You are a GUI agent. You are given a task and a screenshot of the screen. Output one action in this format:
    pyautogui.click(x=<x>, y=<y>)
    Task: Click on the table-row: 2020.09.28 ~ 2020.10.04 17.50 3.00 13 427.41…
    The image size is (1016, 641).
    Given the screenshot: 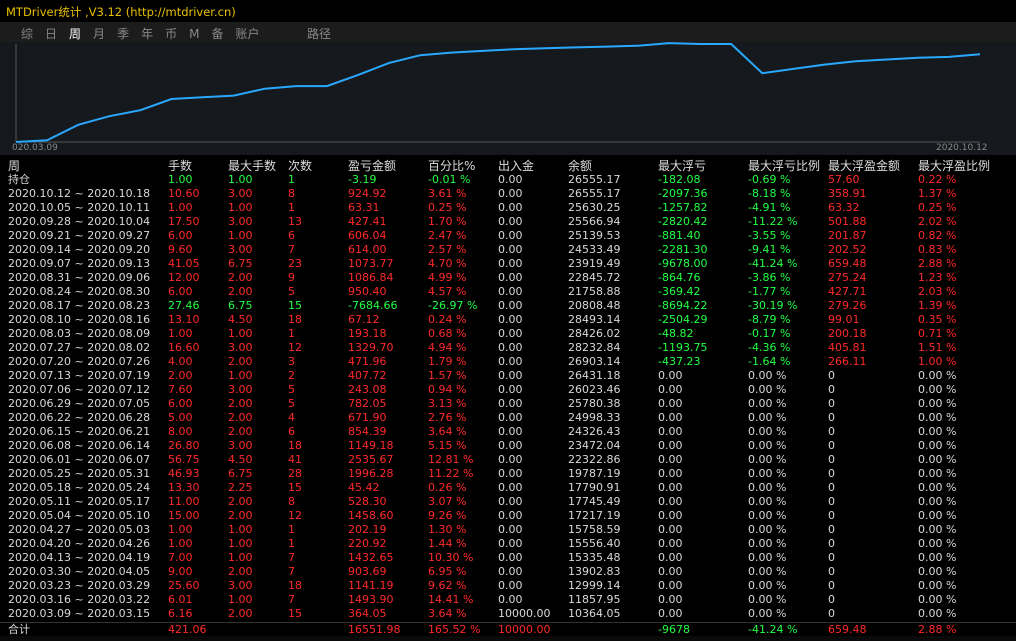 What is the action you would take?
    pyautogui.click(x=500, y=222)
    